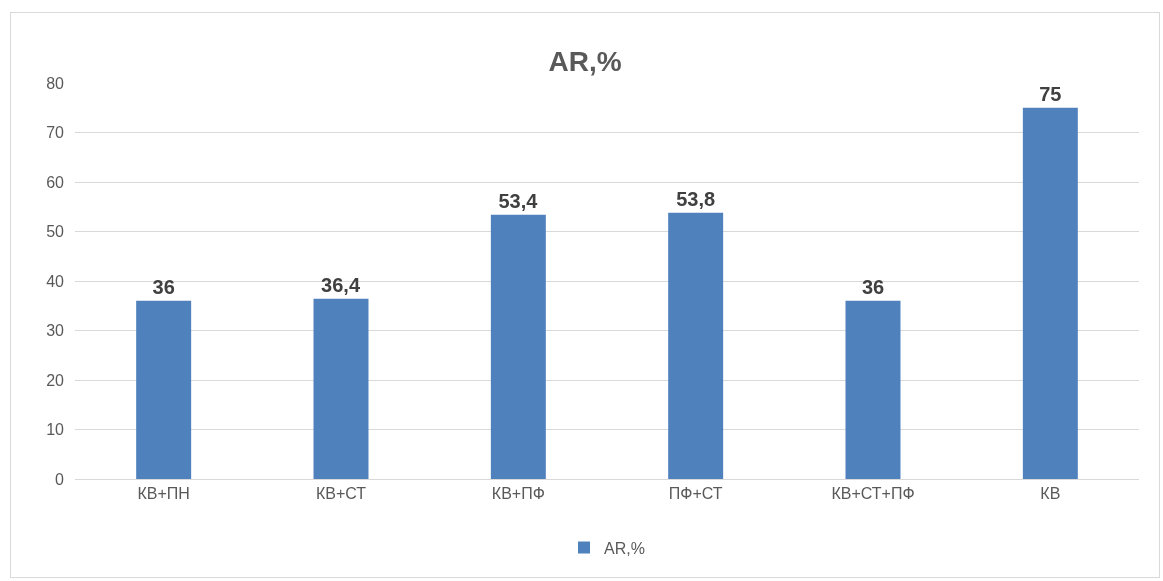 The image size is (1163, 581). What do you see at coordinates (695, 494) in the screenshot?
I see `x-tick-label: ПФ+СТ` at bounding box center [695, 494].